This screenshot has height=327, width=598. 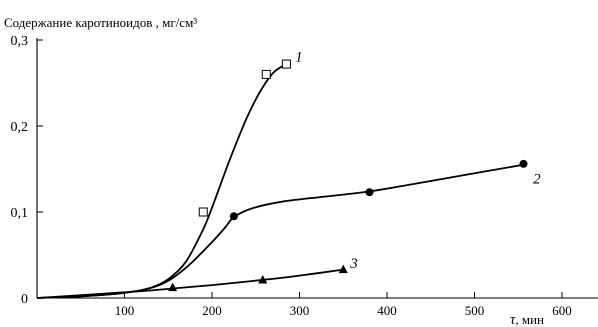 I want to click on y-tick-label: 0, so click(x=24, y=299).